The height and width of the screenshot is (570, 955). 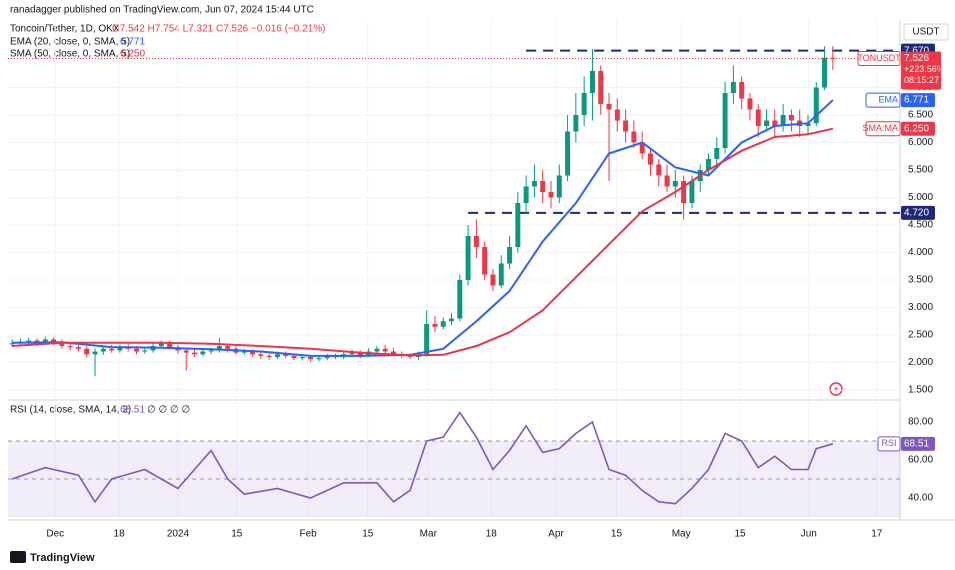 I want to click on sma-legend-value: 6.250, so click(x=132, y=54).